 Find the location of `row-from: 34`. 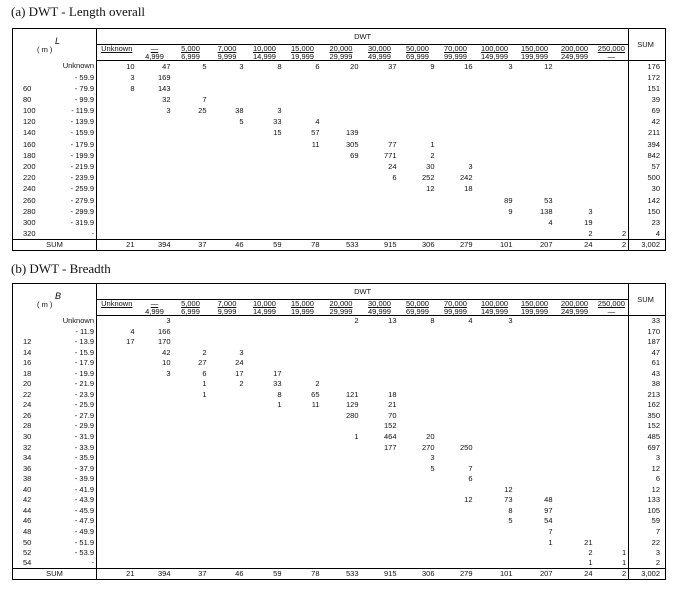

row-from: 34 is located at coordinates (27, 458).